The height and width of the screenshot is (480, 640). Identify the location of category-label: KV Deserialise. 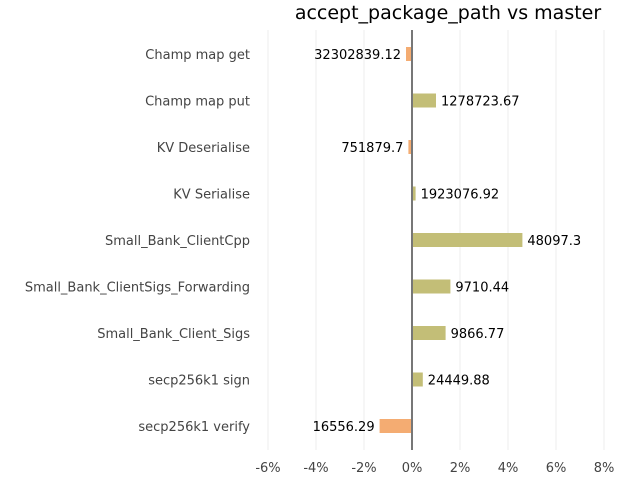
(203, 148).